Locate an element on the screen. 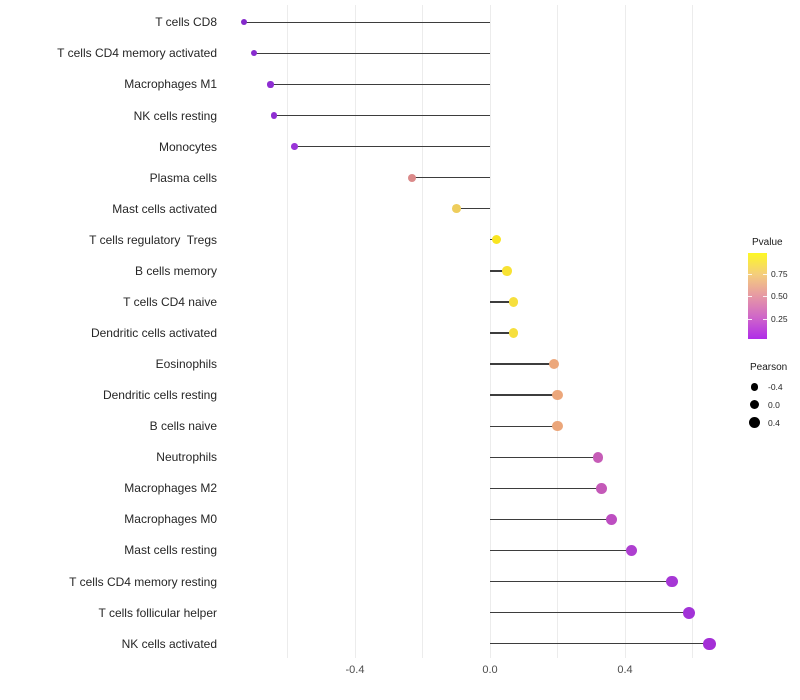 This screenshot has height=700, width=800. category-label: T cells CD4 naive is located at coordinates (170, 301).